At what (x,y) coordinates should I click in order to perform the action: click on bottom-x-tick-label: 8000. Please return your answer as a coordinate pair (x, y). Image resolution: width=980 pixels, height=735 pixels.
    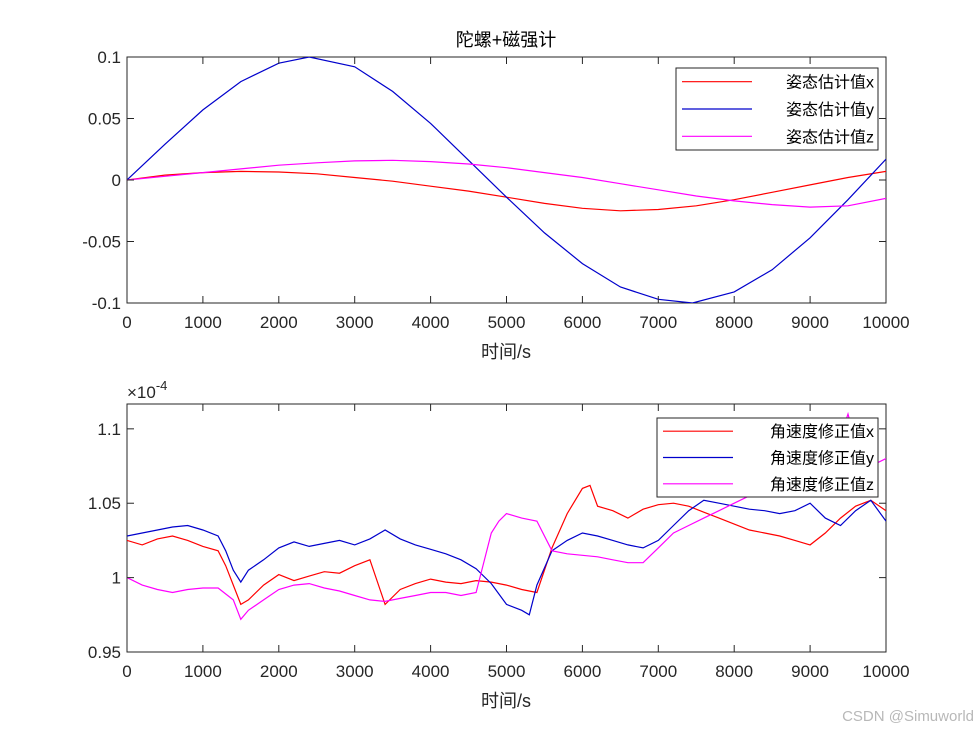
    Looking at the image, I should click on (734, 671).